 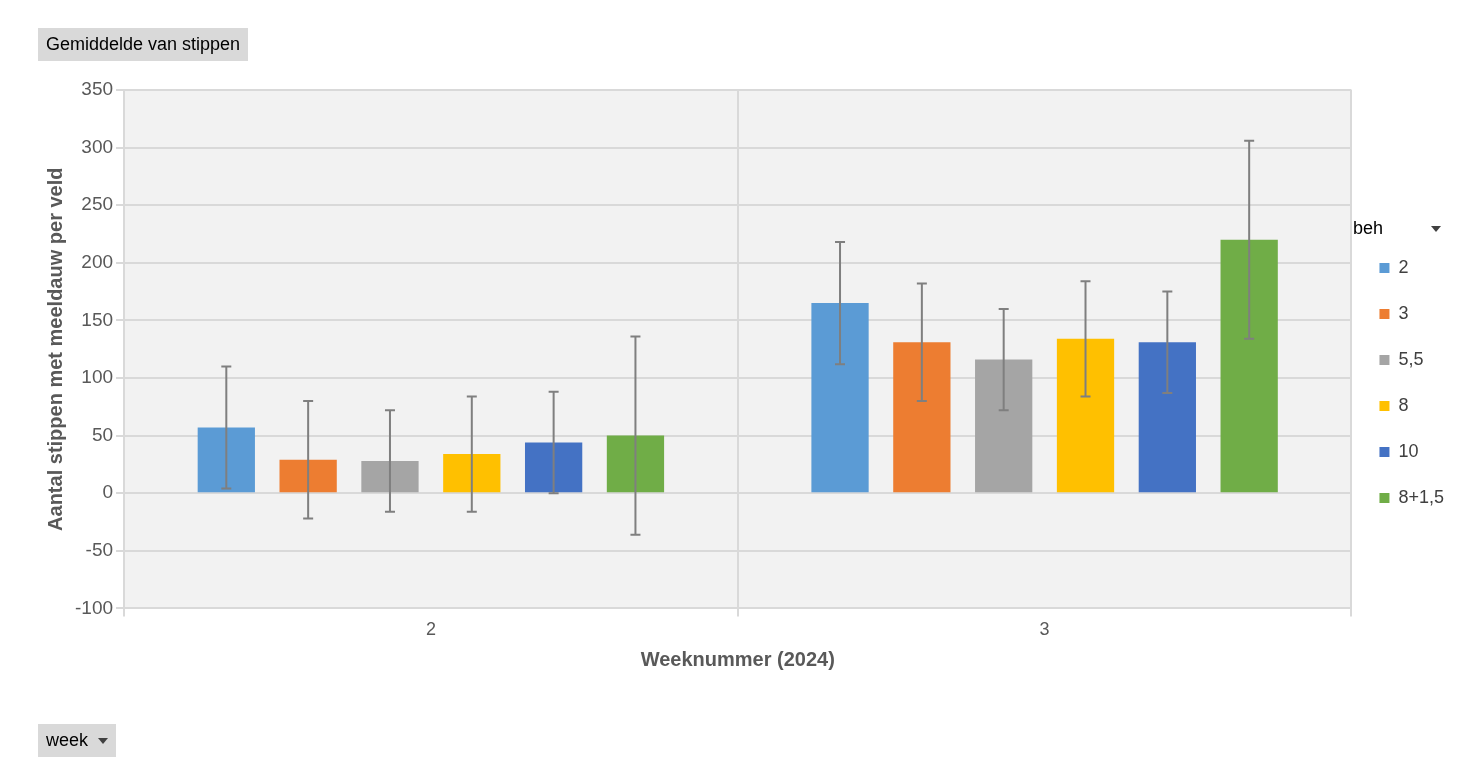 I want to click on y-tick-label: 200, so click(x=97, y=262).